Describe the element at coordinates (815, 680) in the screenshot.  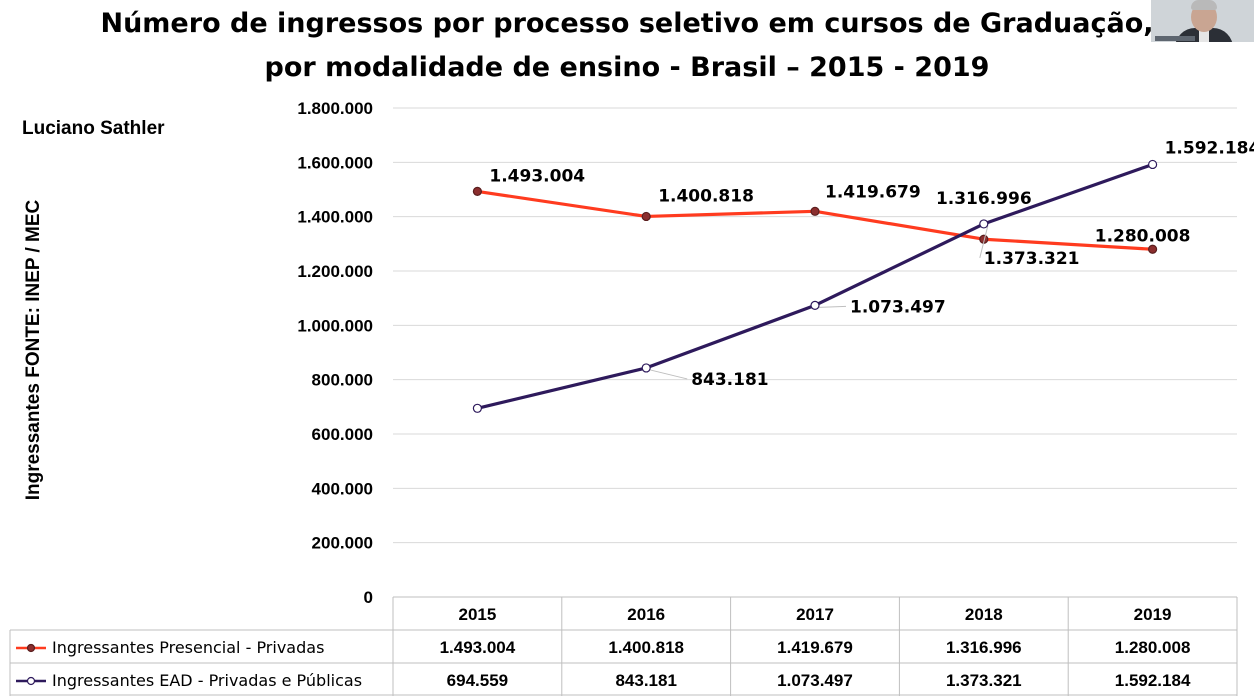
I see `table-cell: 1.073.497` at that location.